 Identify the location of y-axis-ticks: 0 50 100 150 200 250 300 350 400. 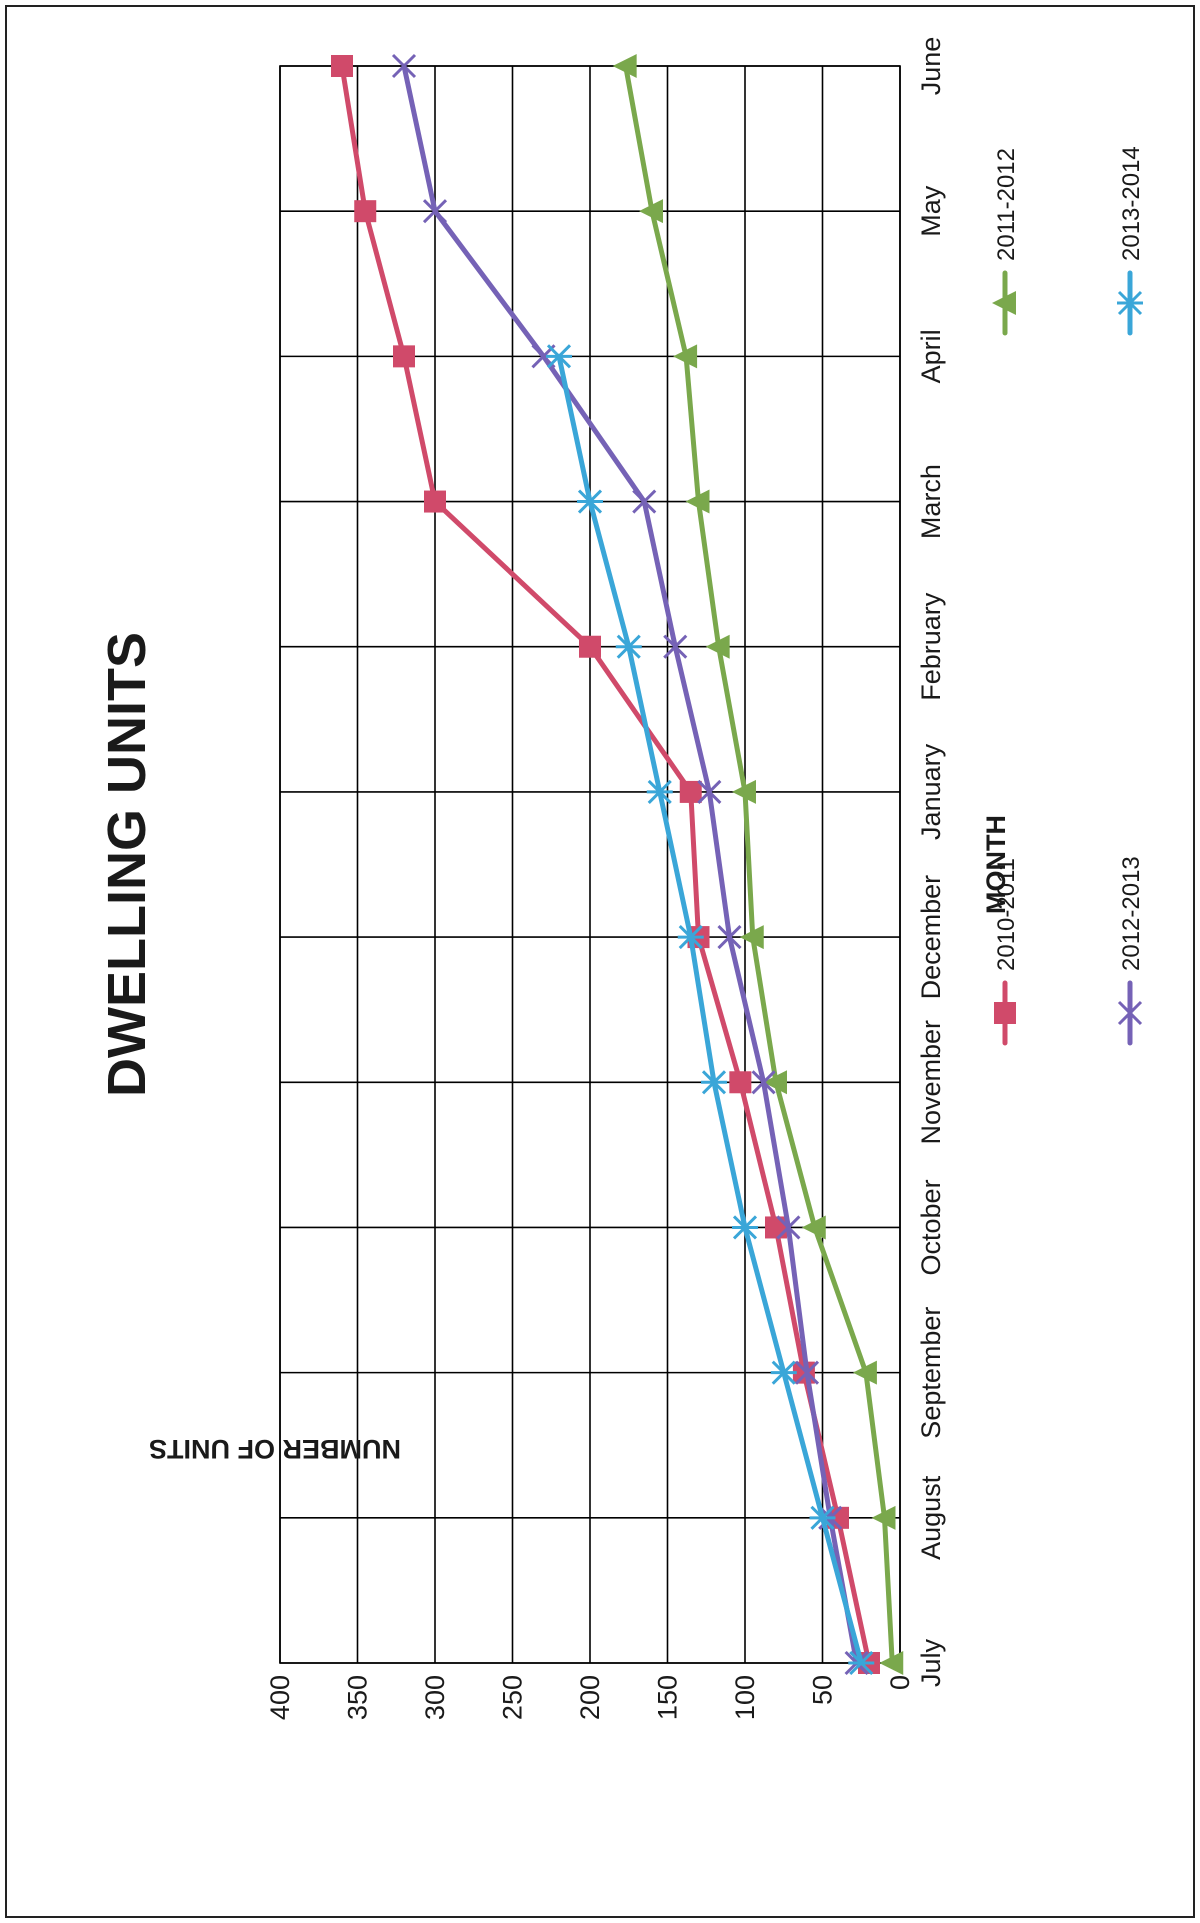
(590, 1697).